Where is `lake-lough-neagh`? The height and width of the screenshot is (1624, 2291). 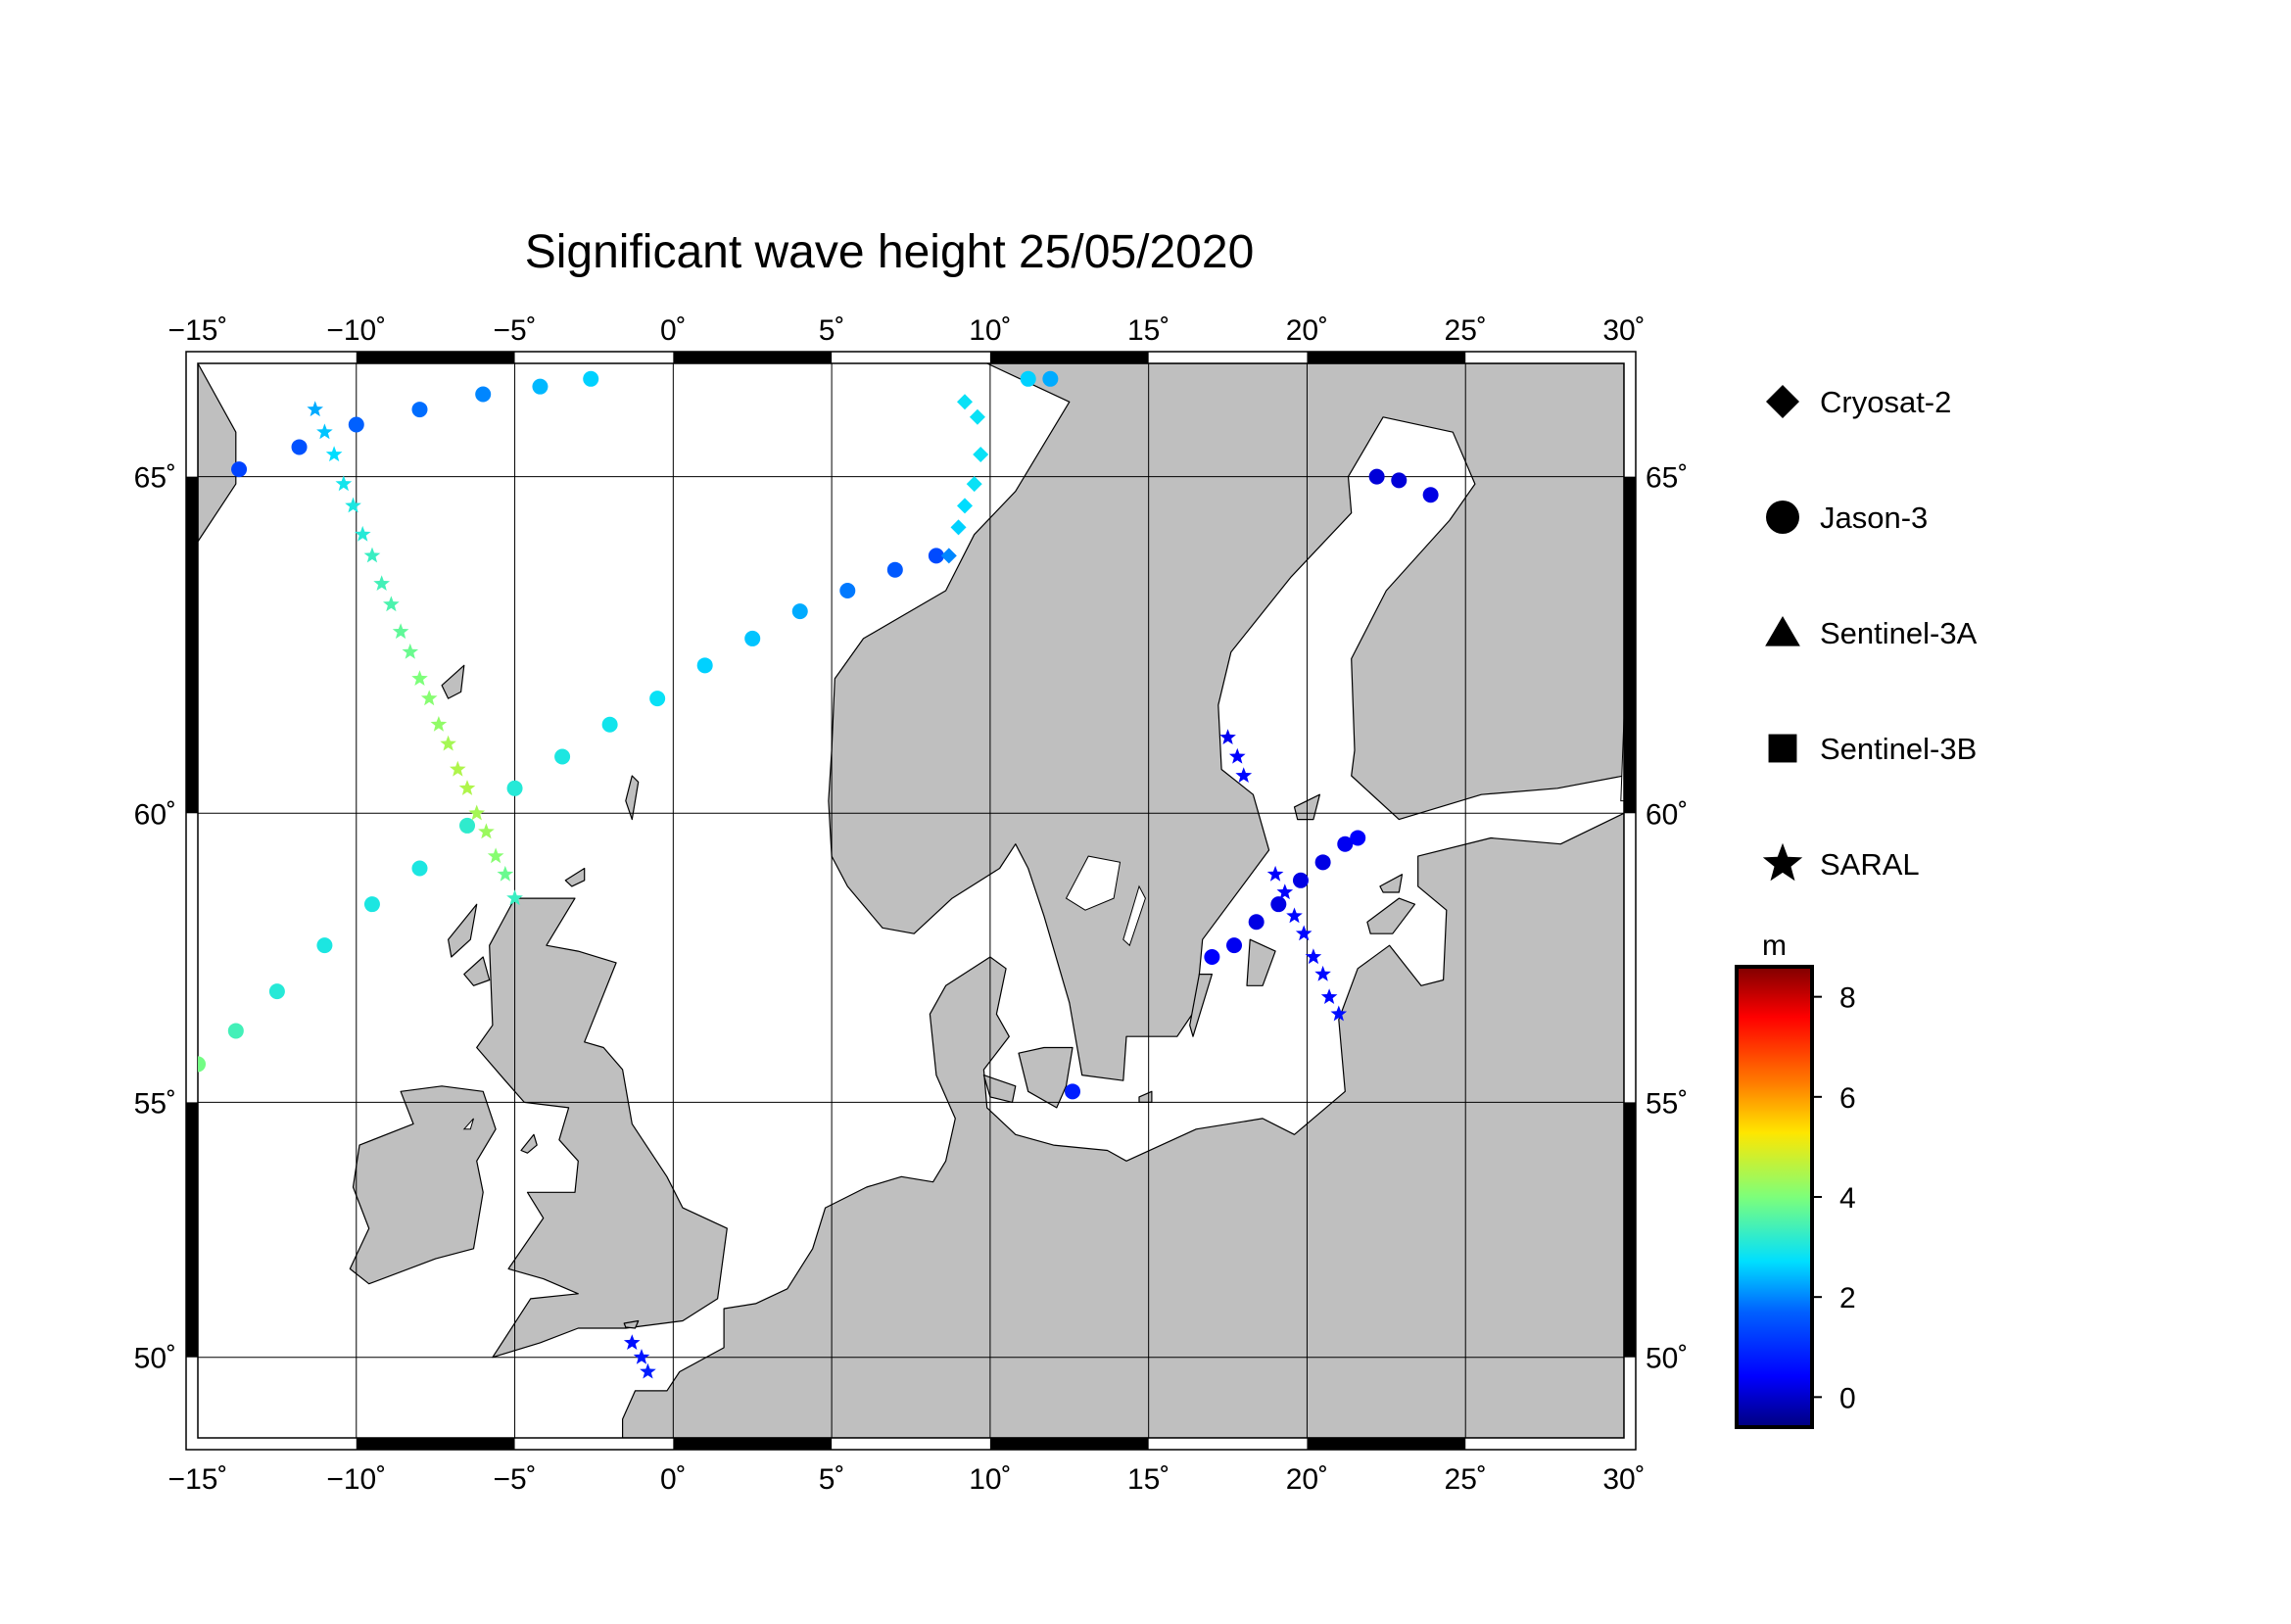 lake-lough-neagh is located at coordinates (468, 1124).